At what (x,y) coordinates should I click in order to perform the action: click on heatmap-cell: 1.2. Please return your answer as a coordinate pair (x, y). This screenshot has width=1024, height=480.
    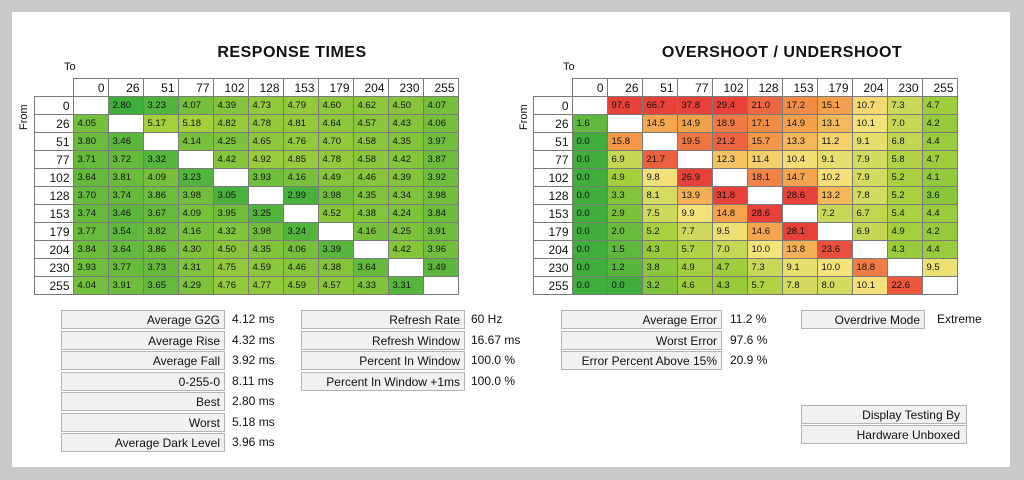
    Looking at the image, I should click on (624, 267).